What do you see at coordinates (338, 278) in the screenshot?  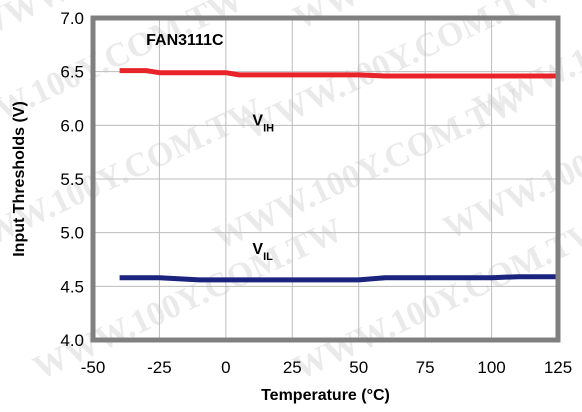 I see `series-line-vil` at bounding box center [338, 278].